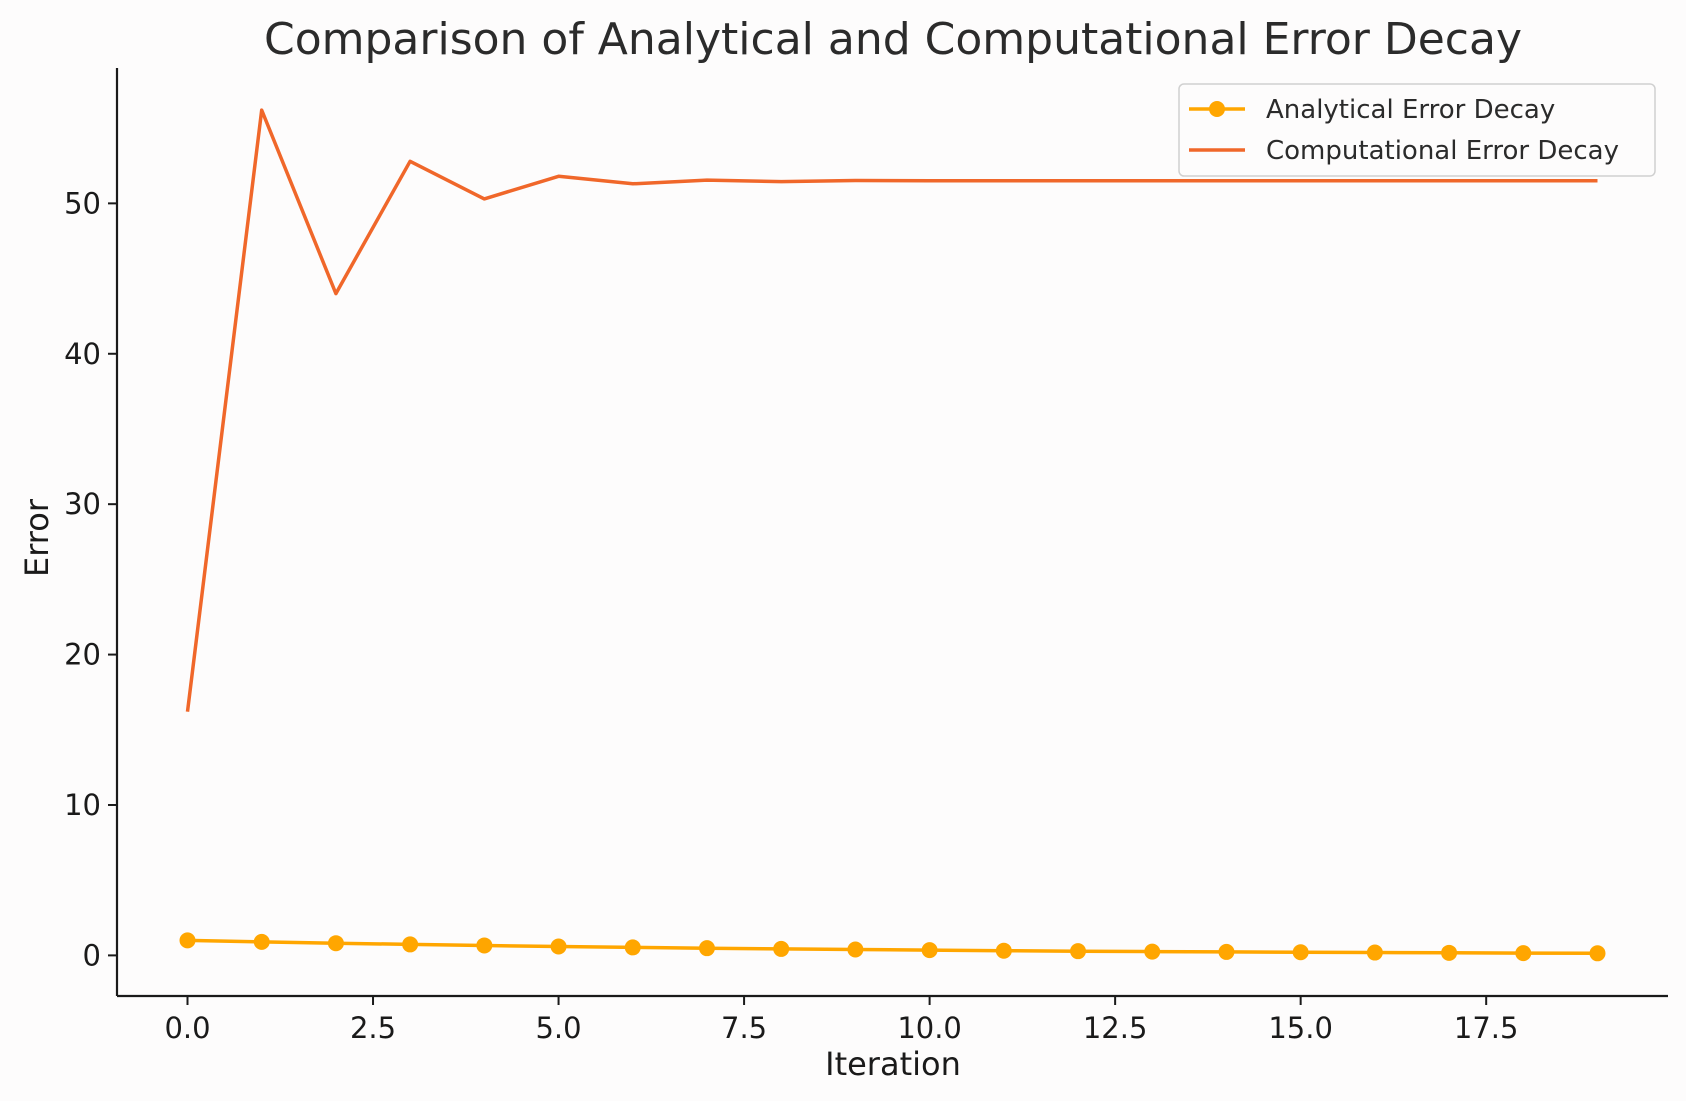 The height and width of the screenshot is (1101, 1686). What do you see at coordinates (187, 1028) in the screenshot?
I see `x-tick-label: 0.0` at bounding box center [187, 1028].